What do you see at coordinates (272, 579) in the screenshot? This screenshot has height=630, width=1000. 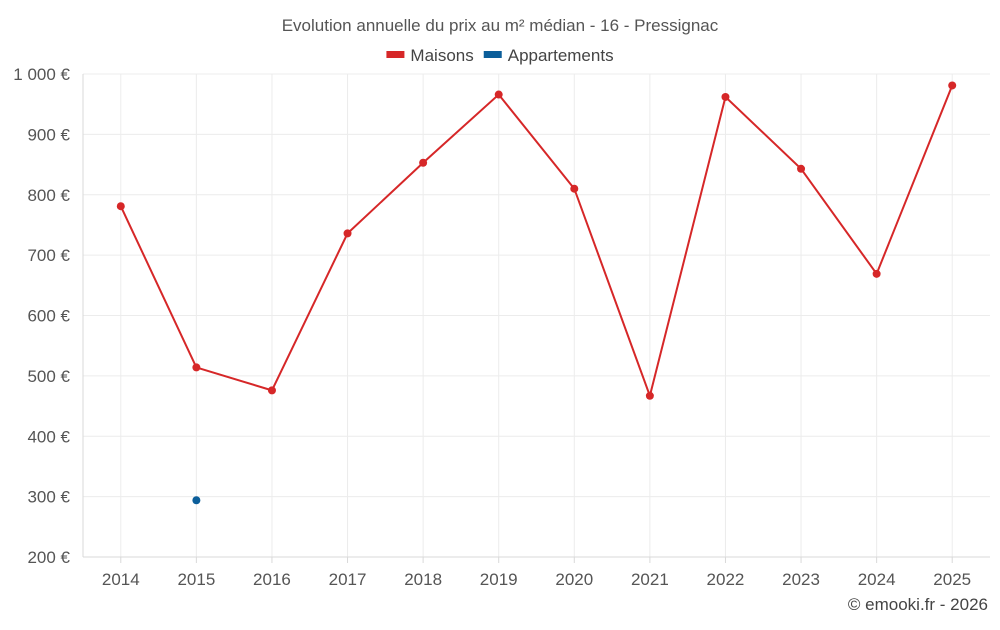 I see `x-tick-label: 2016` at bounding box center [272, 579].